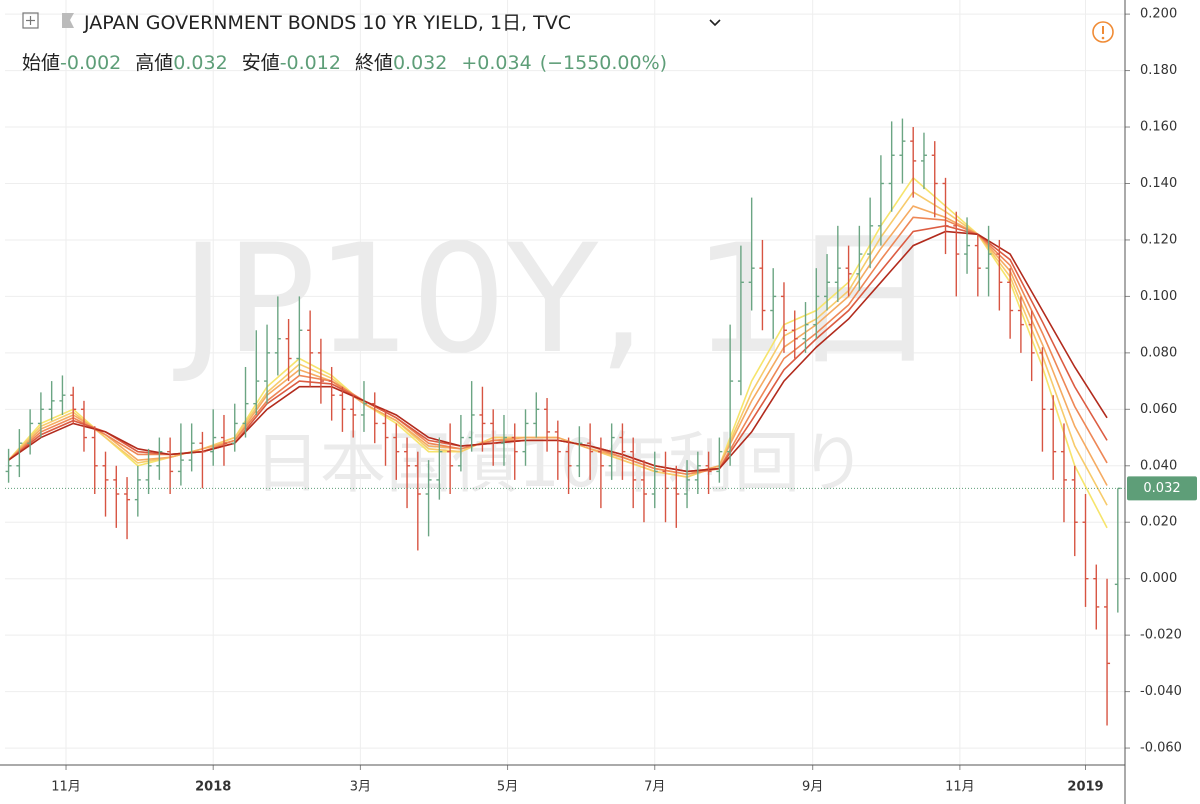  Describe the element at coordinates (213, 787) in the screenshot. I see `x-tick-label: 2018` at that location.